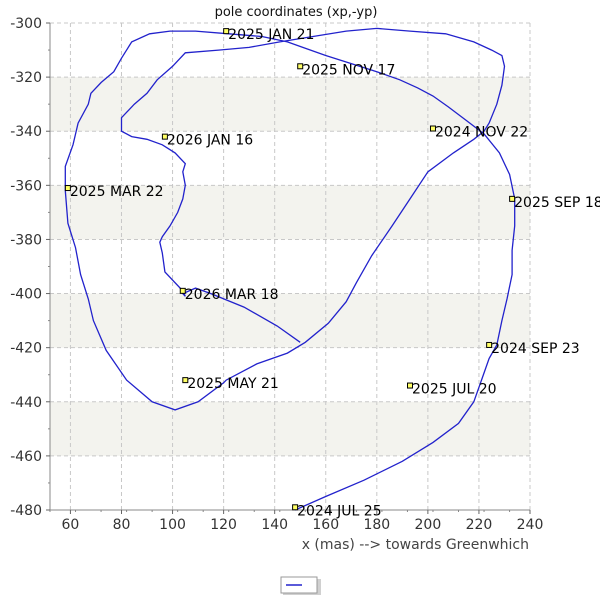  What do you see at coordinates (325, 525) in the screenshot?
I see `x-tick-label: 160` at bounding box center [325, 525].